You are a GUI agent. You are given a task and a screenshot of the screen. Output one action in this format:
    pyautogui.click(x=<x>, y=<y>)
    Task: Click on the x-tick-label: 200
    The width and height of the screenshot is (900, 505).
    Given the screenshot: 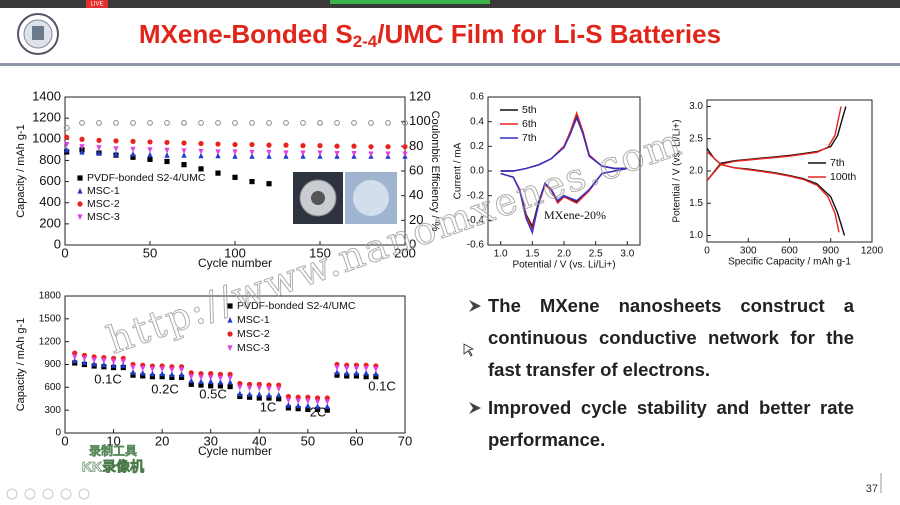 What is the action you would take?
    pyautogui.click(x=405, y=252)
    